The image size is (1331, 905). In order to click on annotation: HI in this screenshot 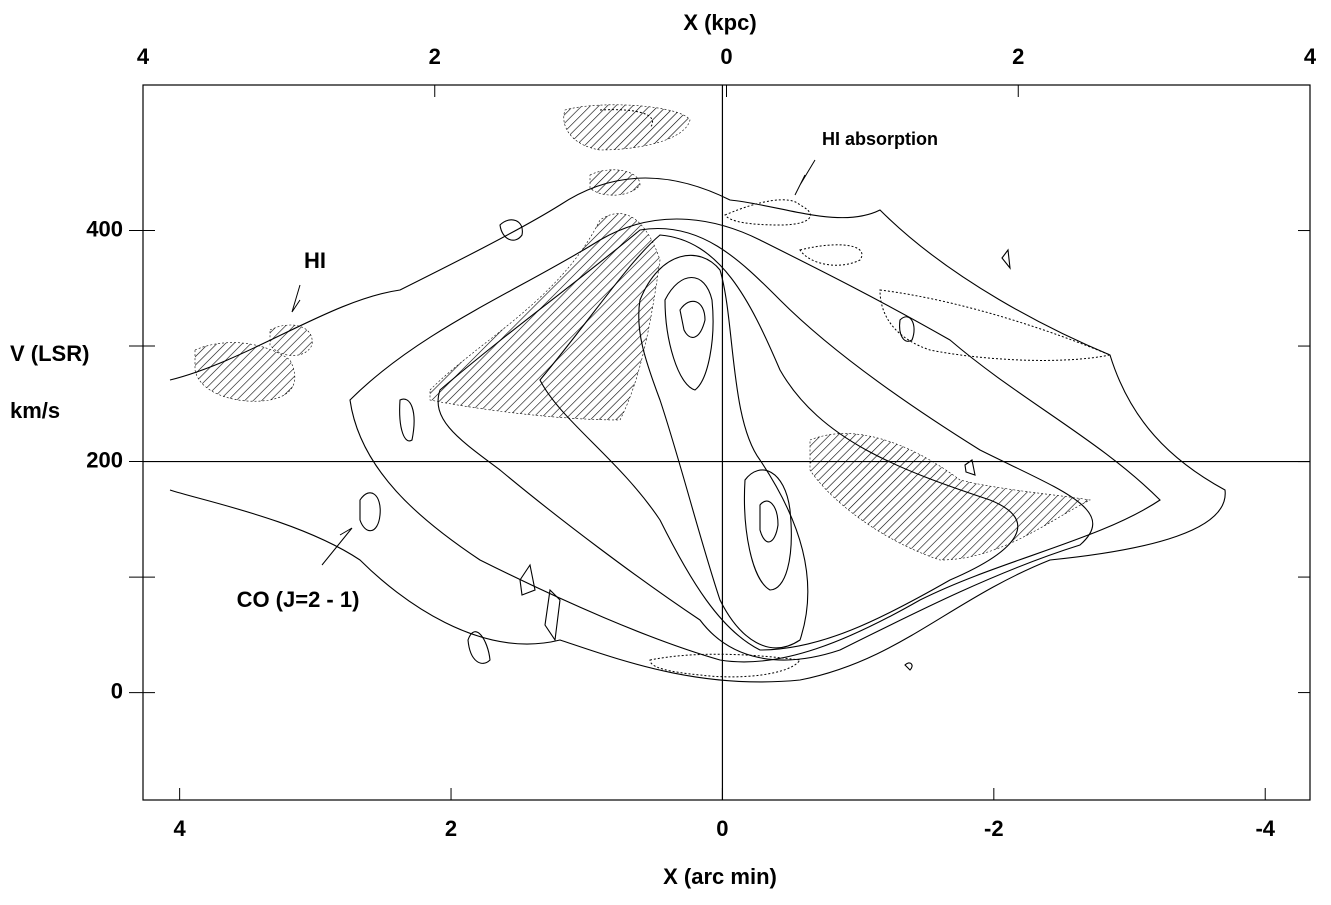, I will do `click(315, 260)`.